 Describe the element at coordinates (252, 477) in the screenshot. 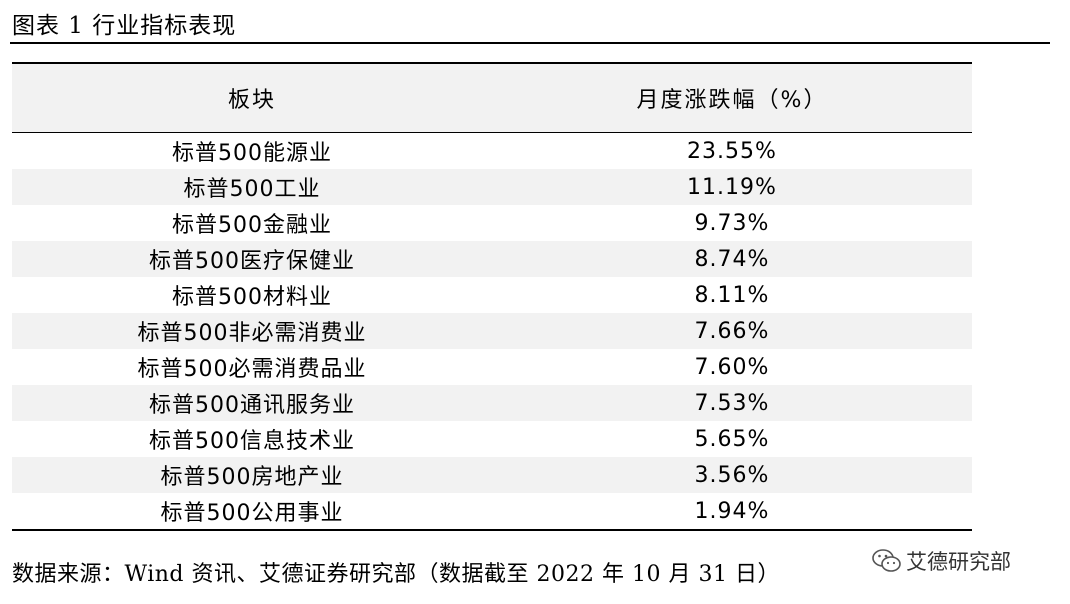

I see `sector-cell: 标普500房地产业` at that location.